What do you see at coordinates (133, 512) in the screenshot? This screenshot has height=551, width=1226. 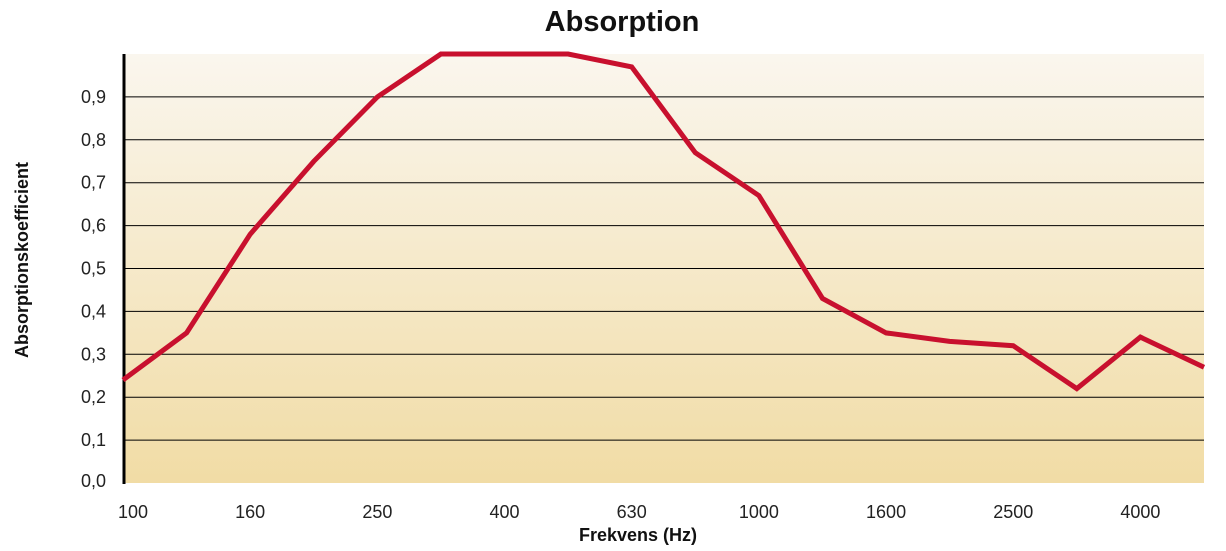 I see `x-tick-label: 100` at bounding box center [133, 512].